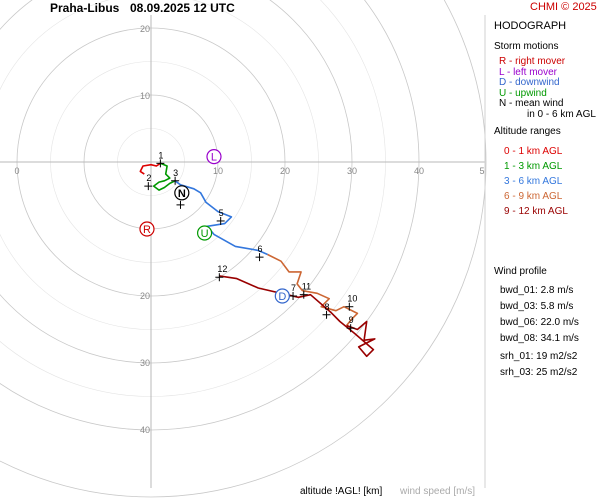  I want to click on wind-profile-item: srh_01: 19 m2/s2, so click(539, 356).